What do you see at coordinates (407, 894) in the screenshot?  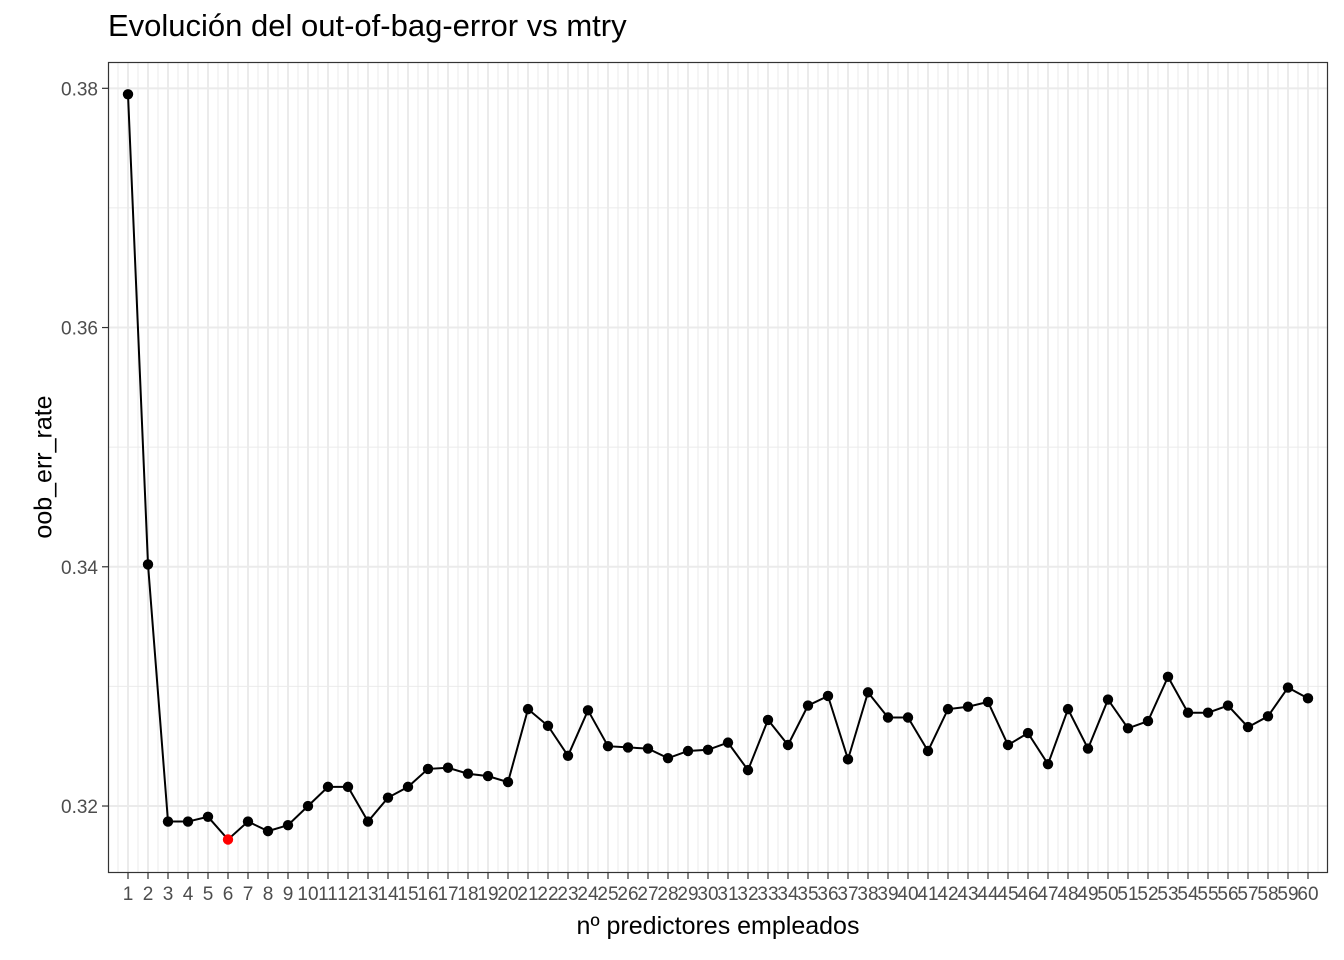 I see `x-tick-label: 15` at bounding box center [407, 894].